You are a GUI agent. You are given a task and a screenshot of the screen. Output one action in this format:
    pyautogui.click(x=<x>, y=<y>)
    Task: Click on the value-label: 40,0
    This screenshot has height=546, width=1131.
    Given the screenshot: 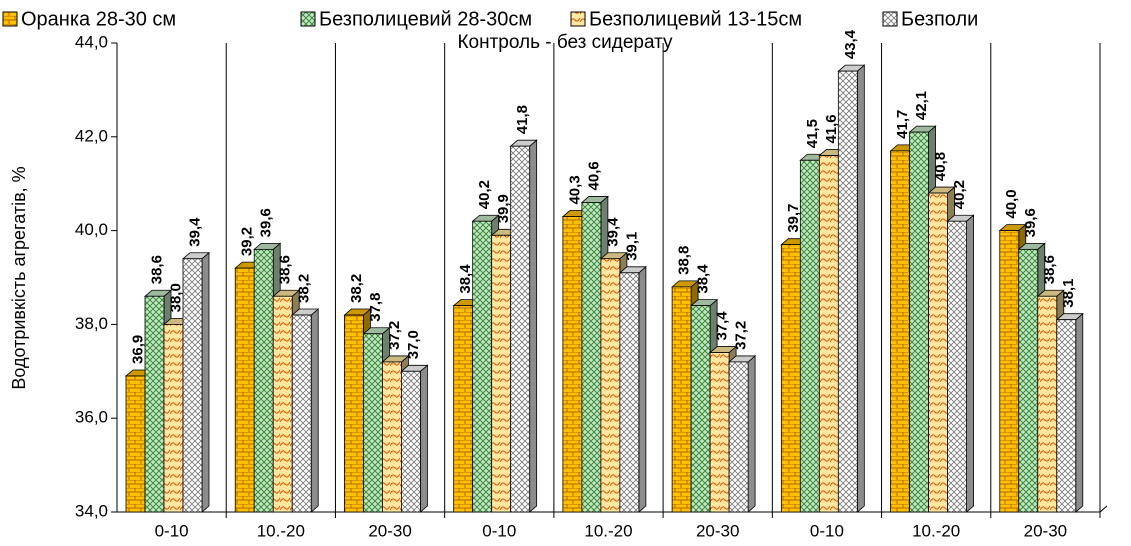 What is the action you would take?
    pyautogui.click(x=1011, y=203)
    